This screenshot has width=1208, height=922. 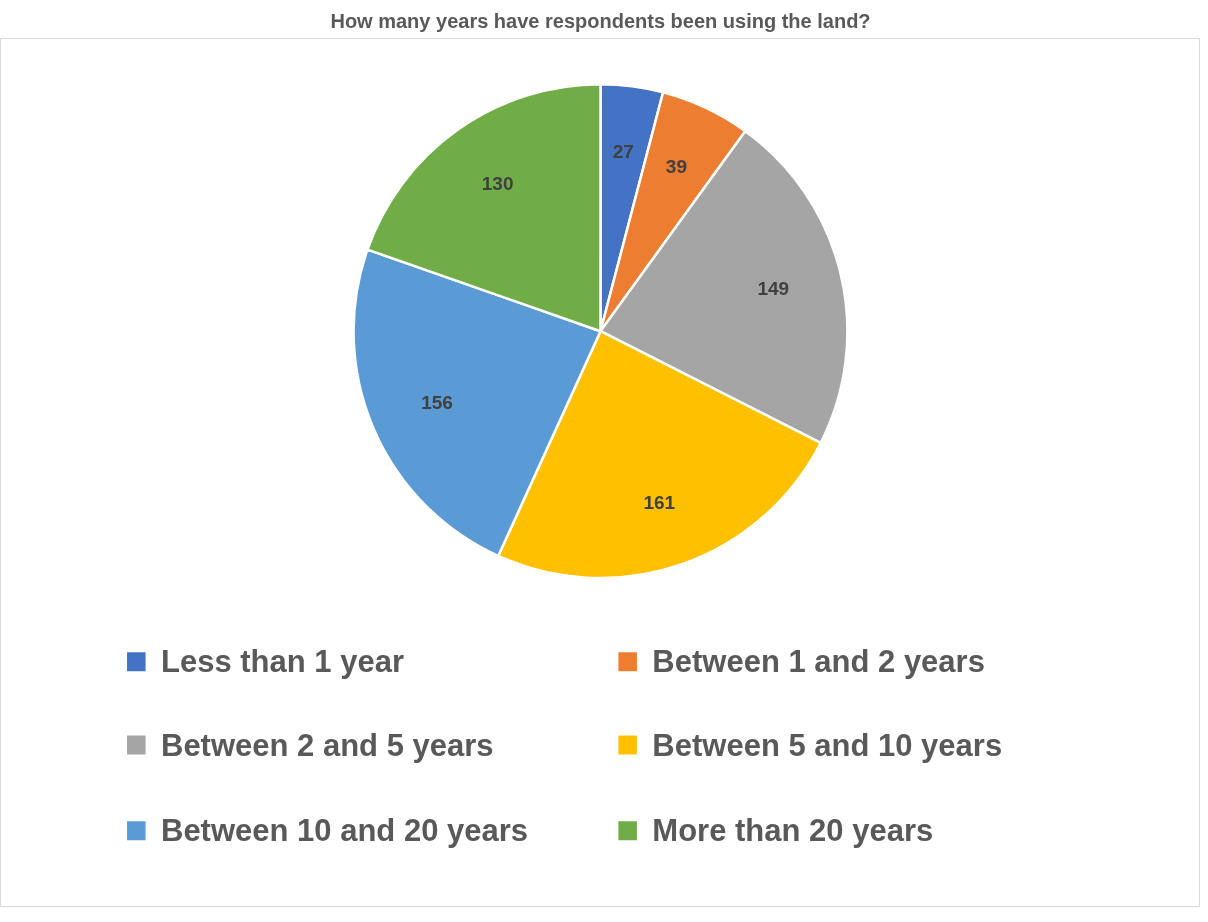 I want to click on legend-label: Between 10 and 20 years, so click(x=344, y=831).